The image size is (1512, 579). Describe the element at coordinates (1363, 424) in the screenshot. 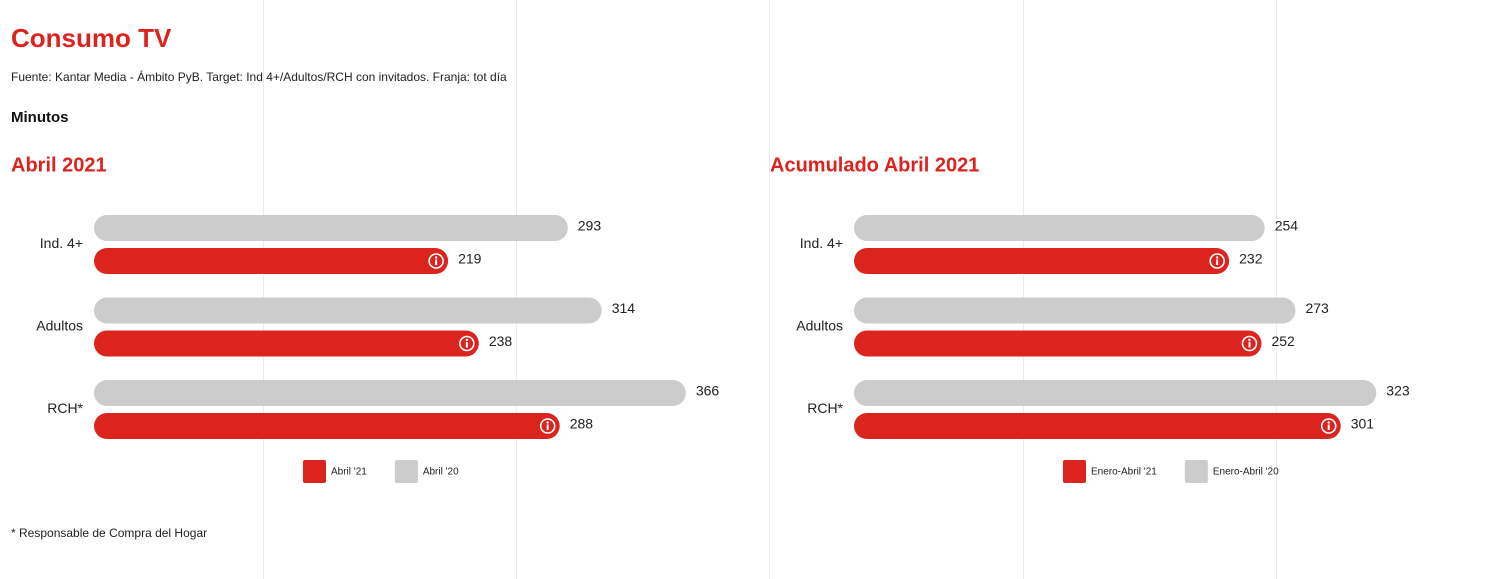

I see `value-label: 301` at that location.